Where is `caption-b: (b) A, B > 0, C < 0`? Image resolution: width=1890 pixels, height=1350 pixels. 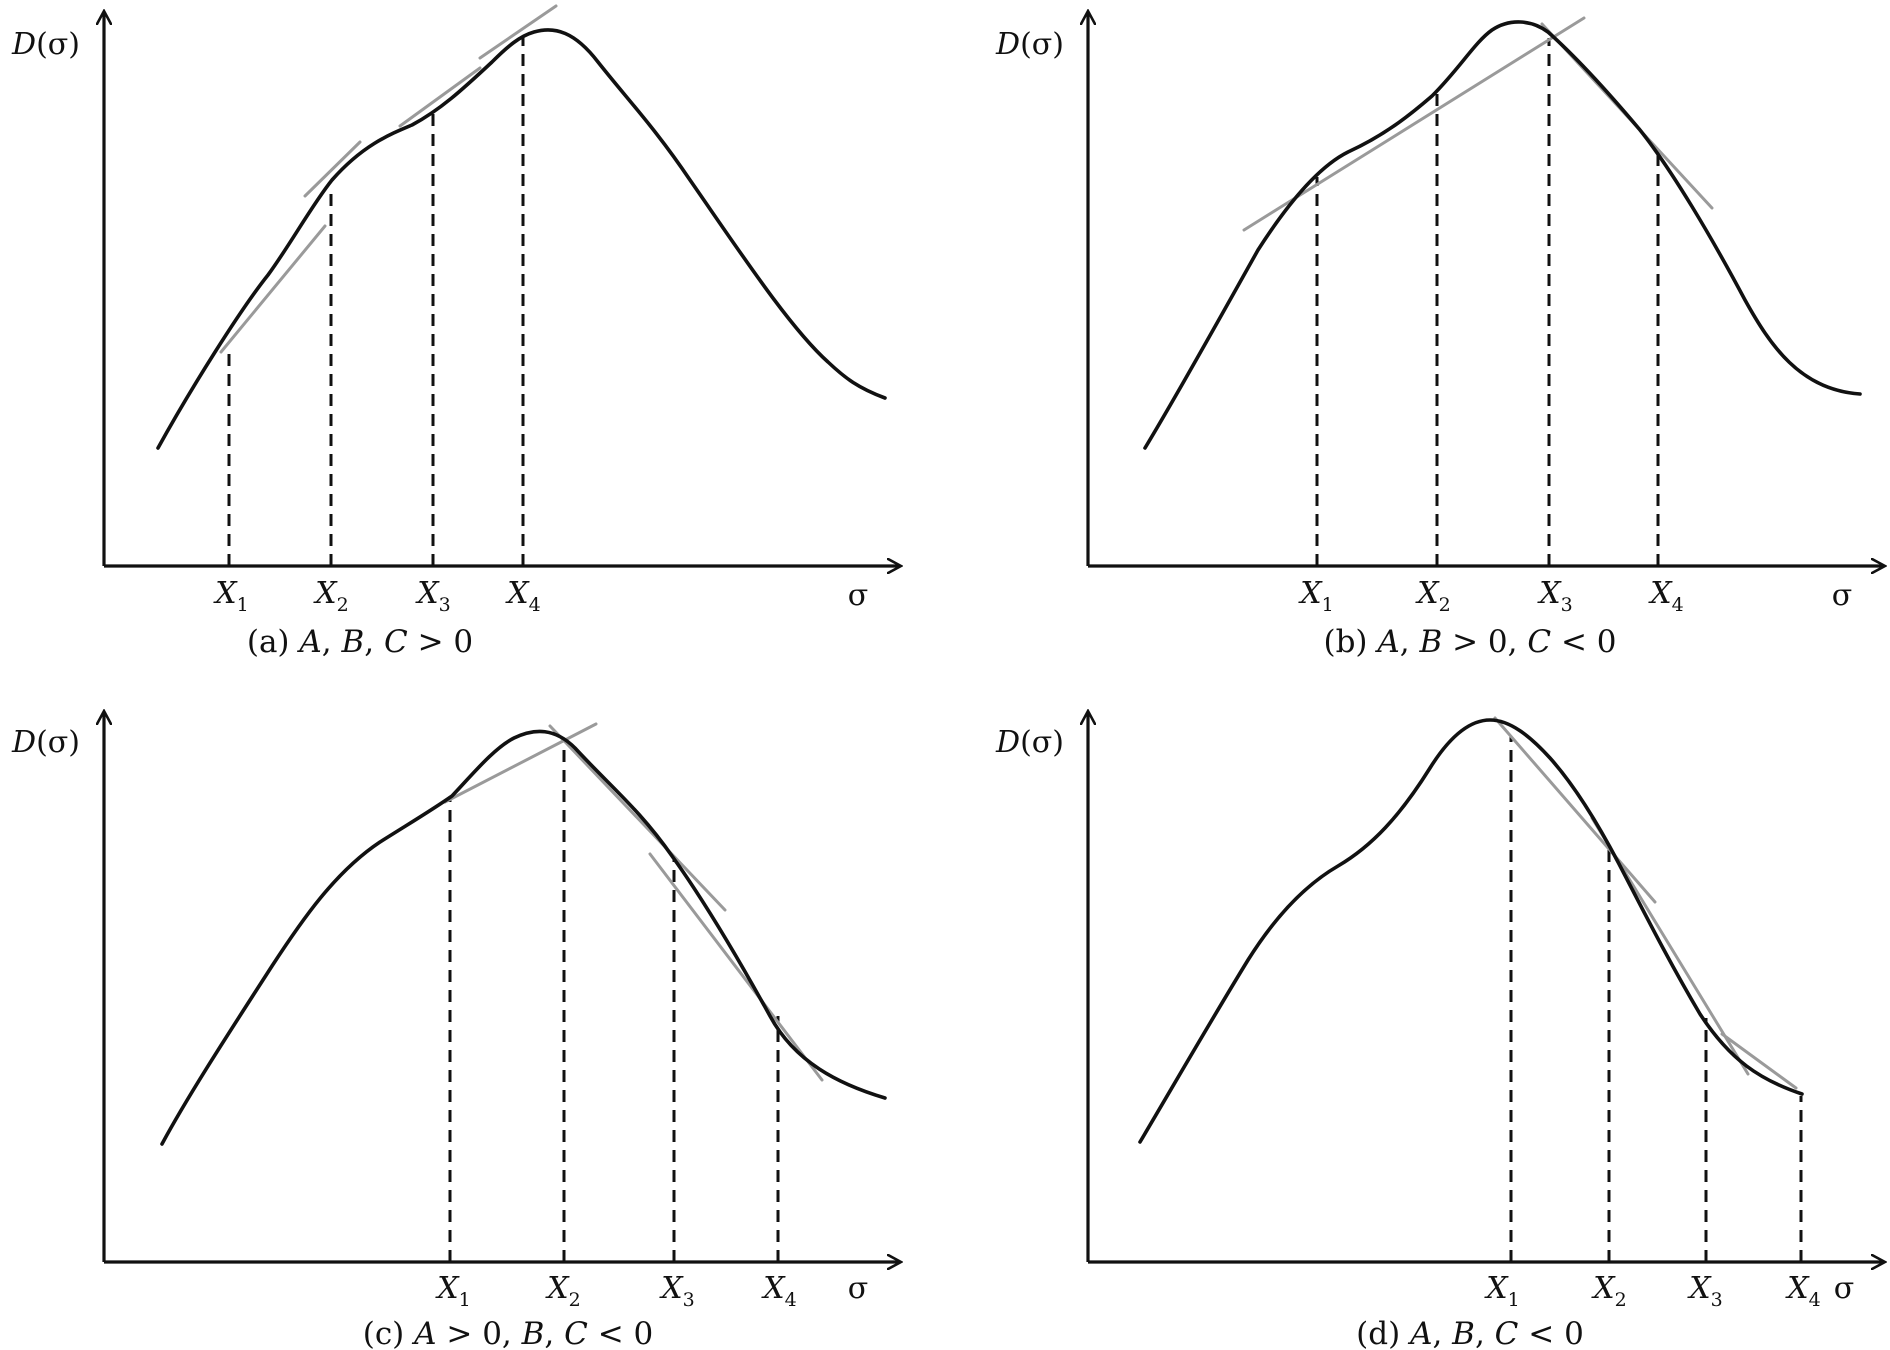 caption-b: (b) A, B > 0, C < 0 is located at coordinates (1469, 642).